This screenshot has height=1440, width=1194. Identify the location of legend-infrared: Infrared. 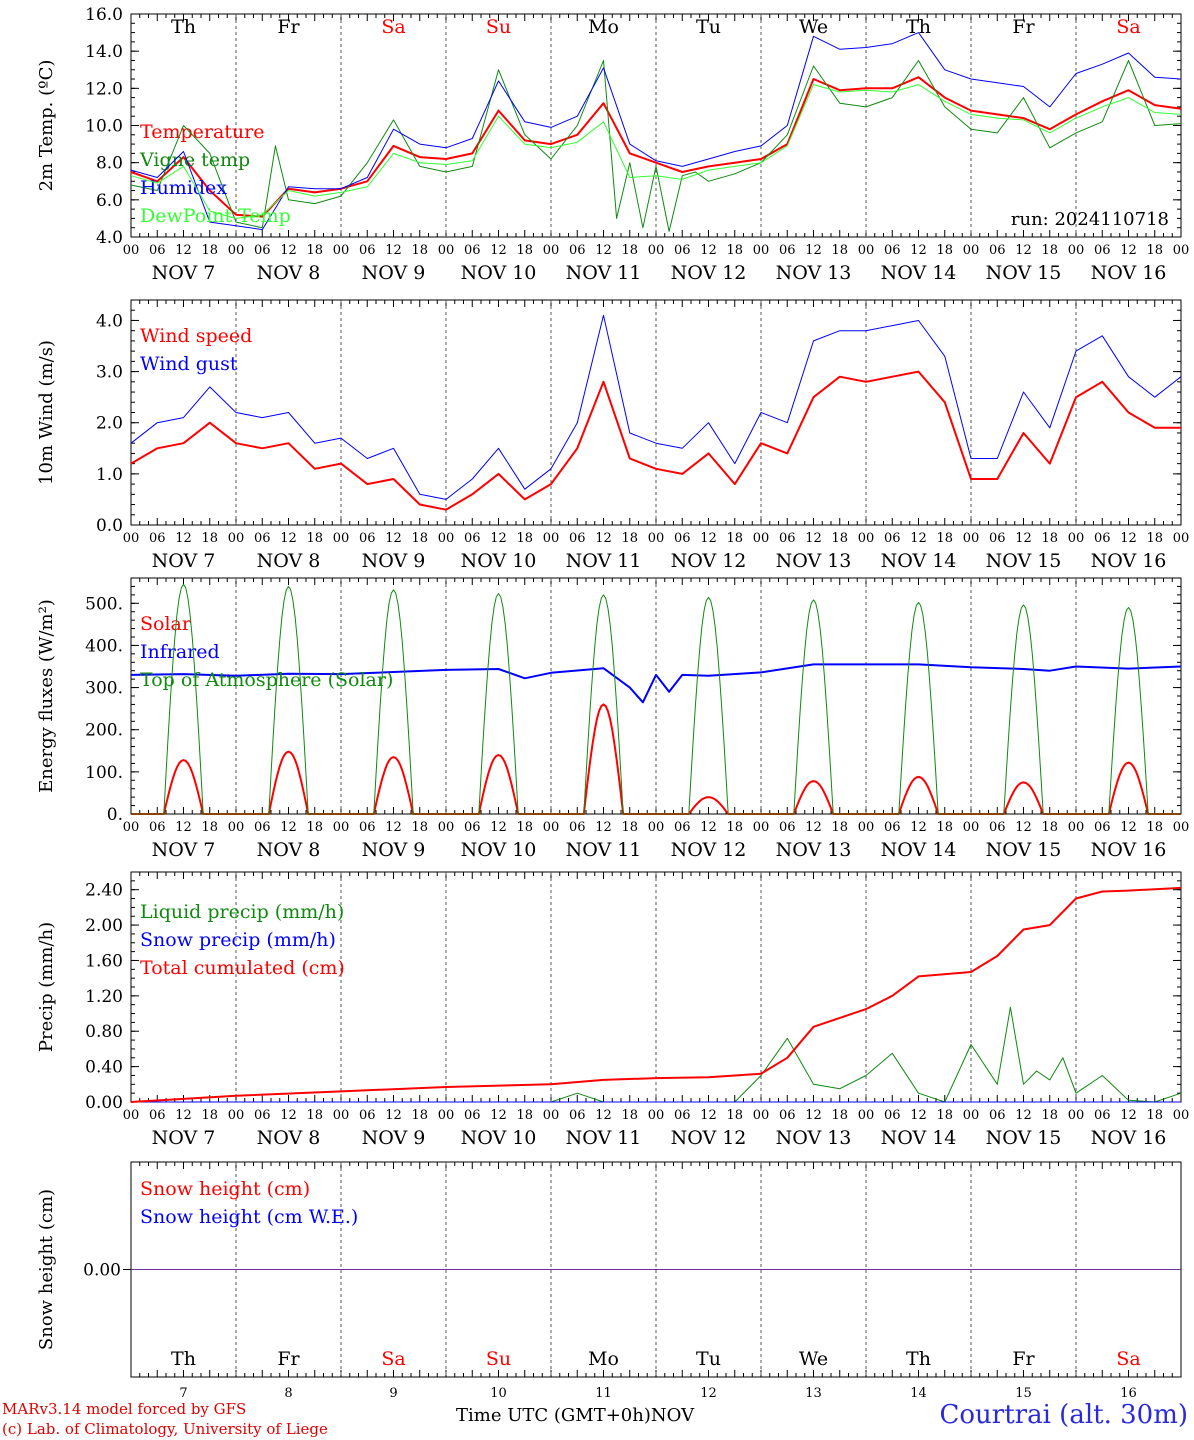
(180, 652).